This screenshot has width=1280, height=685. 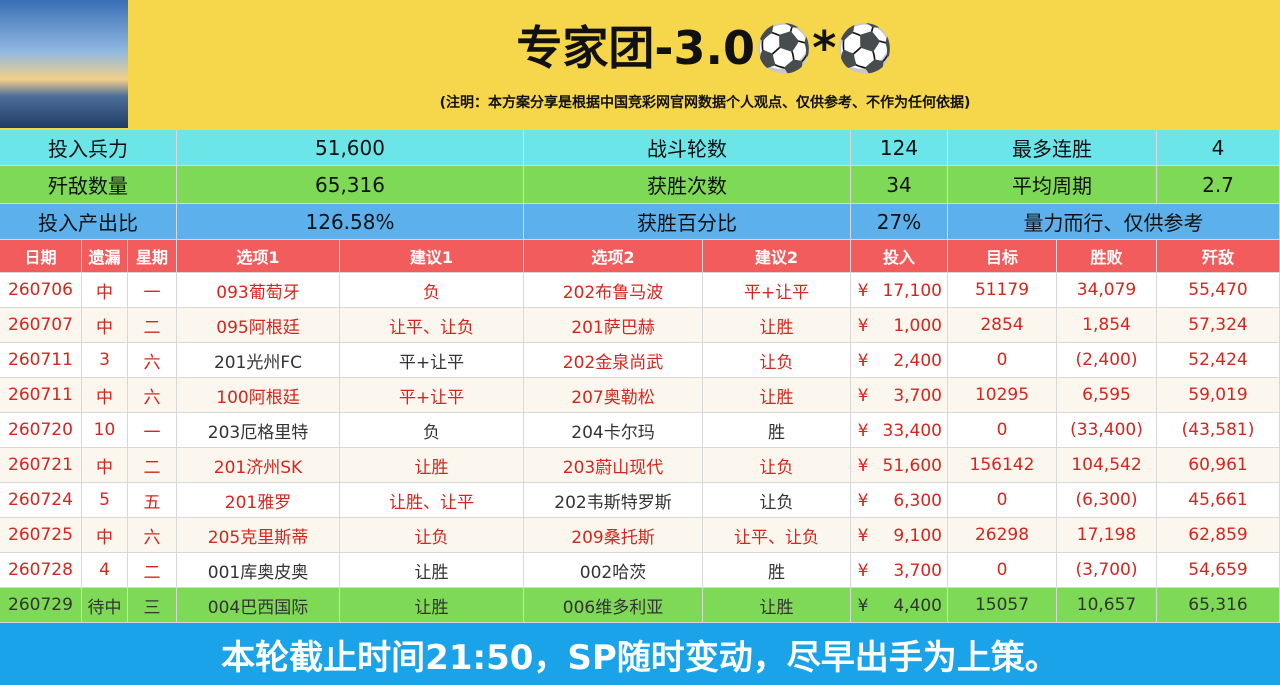 I want to click on table-cell: 负, so click(x=432, y=430).